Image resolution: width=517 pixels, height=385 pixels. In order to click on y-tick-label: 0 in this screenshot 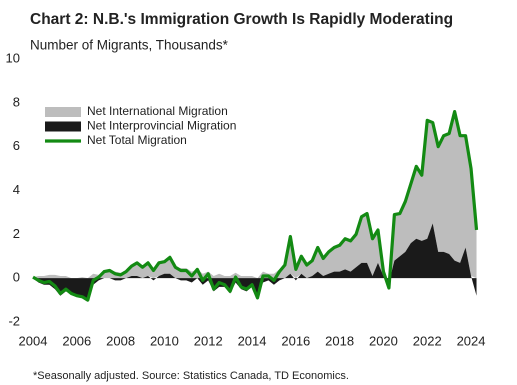, I will do `click(16, 277)`.